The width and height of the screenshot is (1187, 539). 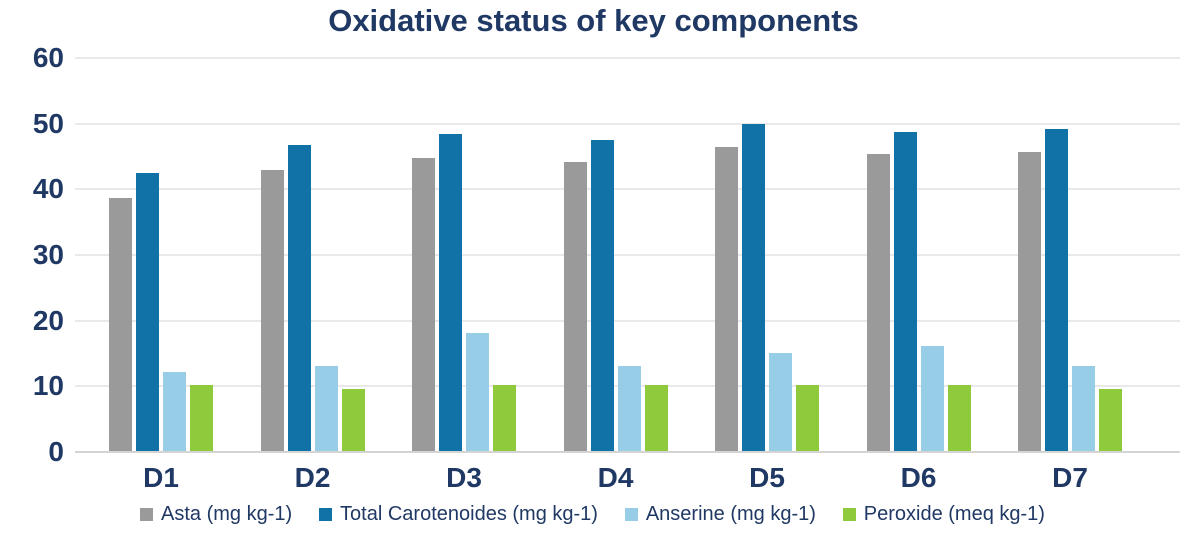 What do you see at coordinates (423, 304) in the screenshot?
I see `bar-d3-asta` at bounding box center [423, 304].